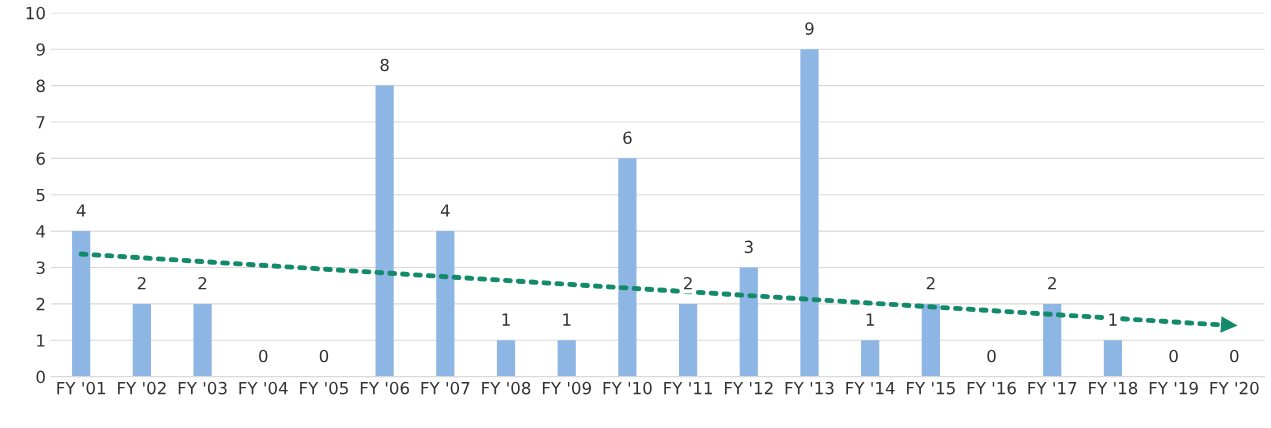 The height and width of the screenshot is (428, 1271). I want to click on x-tick-label: FY '01, so click(81, 388).